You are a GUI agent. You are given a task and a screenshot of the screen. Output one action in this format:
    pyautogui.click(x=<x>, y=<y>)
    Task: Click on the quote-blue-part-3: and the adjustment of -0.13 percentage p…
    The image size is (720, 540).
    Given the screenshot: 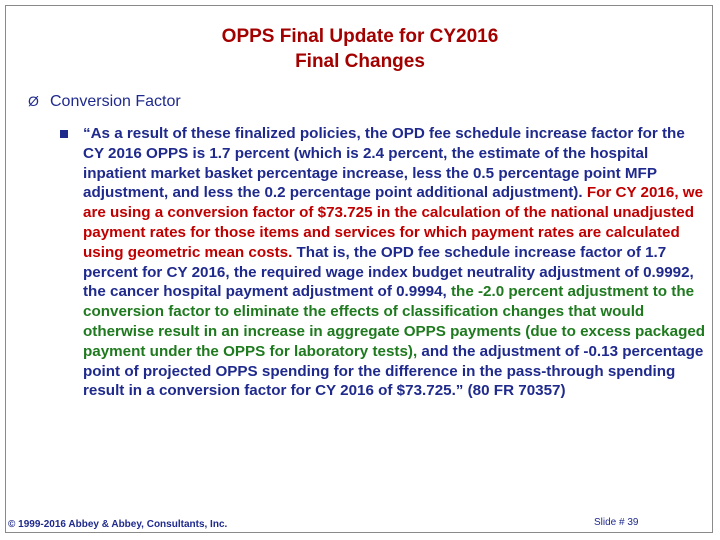 What is the action you would take?
    pyautogui.click(x=393, y=371)
    